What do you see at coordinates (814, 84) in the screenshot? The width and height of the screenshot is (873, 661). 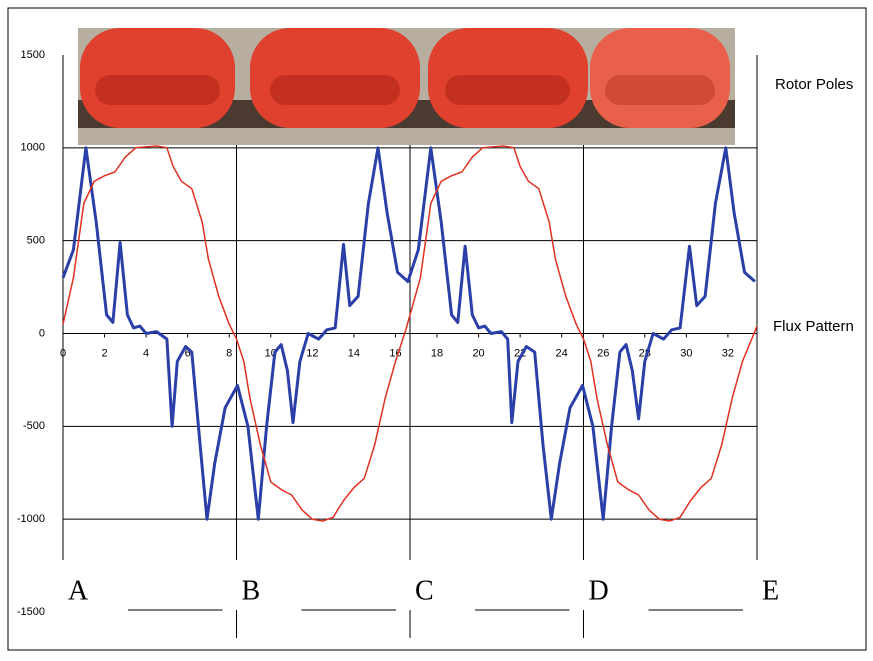 I see `photo-label: Rotor Poles` at bounding box center [814, 84].